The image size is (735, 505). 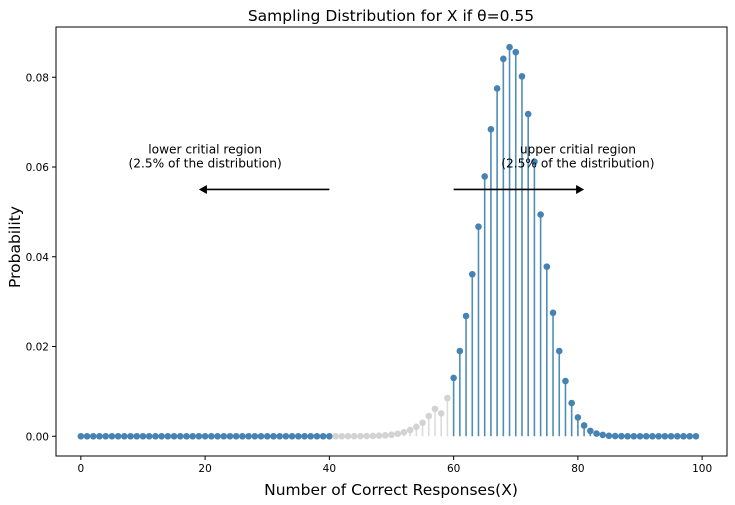 I want to click on y-tick-label: 0.06, so click(x=38, y=168).